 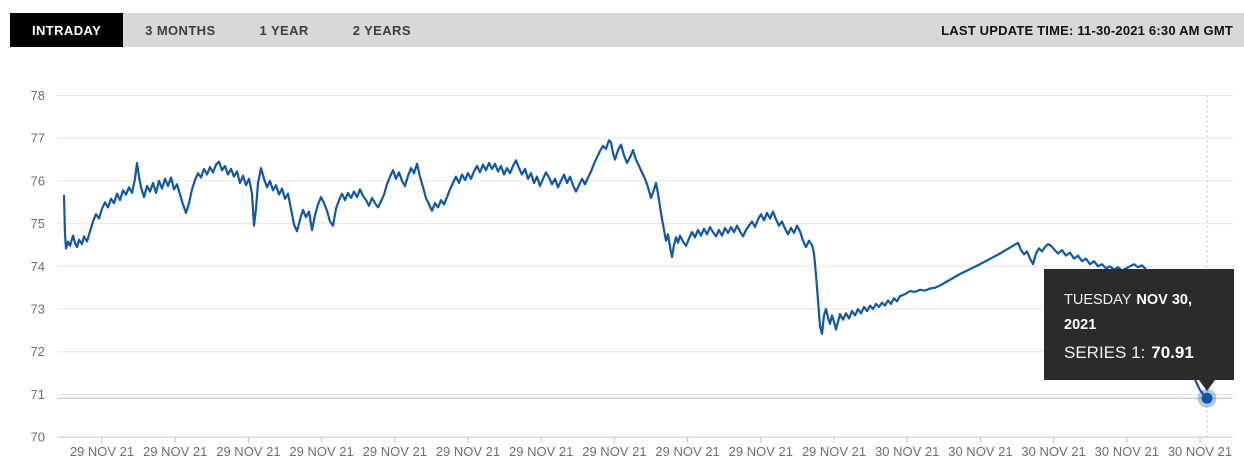 What do you see at coordinates (38, 437) in the screenshot?
I see `y-axis-label: 70` at bounding box center [38, 437].